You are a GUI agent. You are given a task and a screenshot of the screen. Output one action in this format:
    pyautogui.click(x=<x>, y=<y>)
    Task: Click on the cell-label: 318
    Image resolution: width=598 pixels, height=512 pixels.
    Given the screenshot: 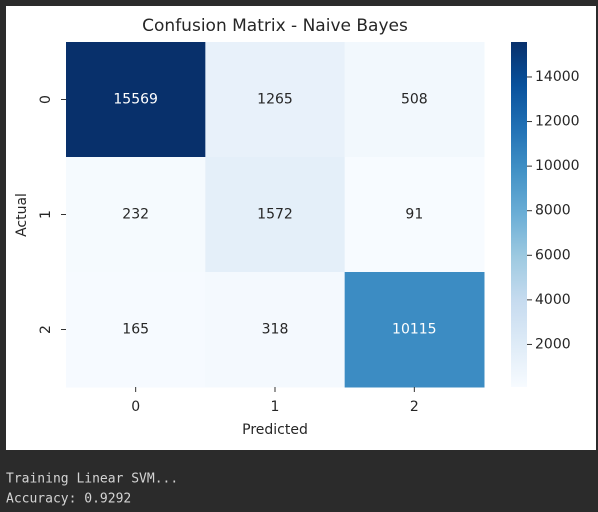 What is the action you would take?
    pyautogui.click(x=275, y=330)
    